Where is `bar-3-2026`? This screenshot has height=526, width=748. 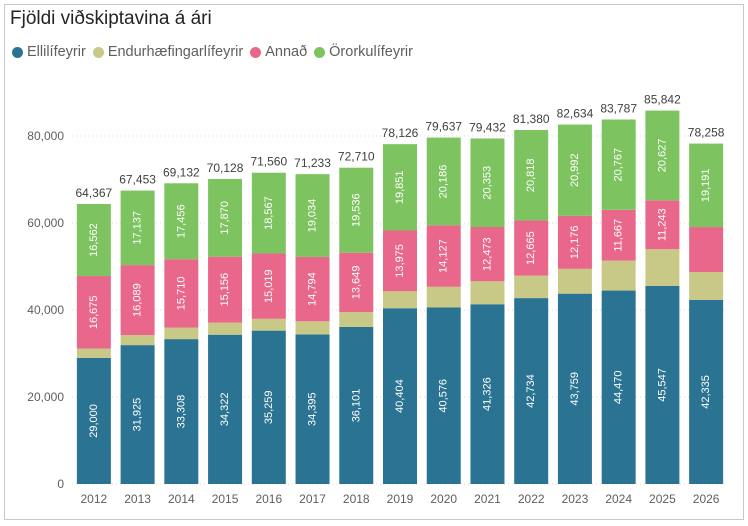 bar-3-2026 is located at coordinates (706, 185).